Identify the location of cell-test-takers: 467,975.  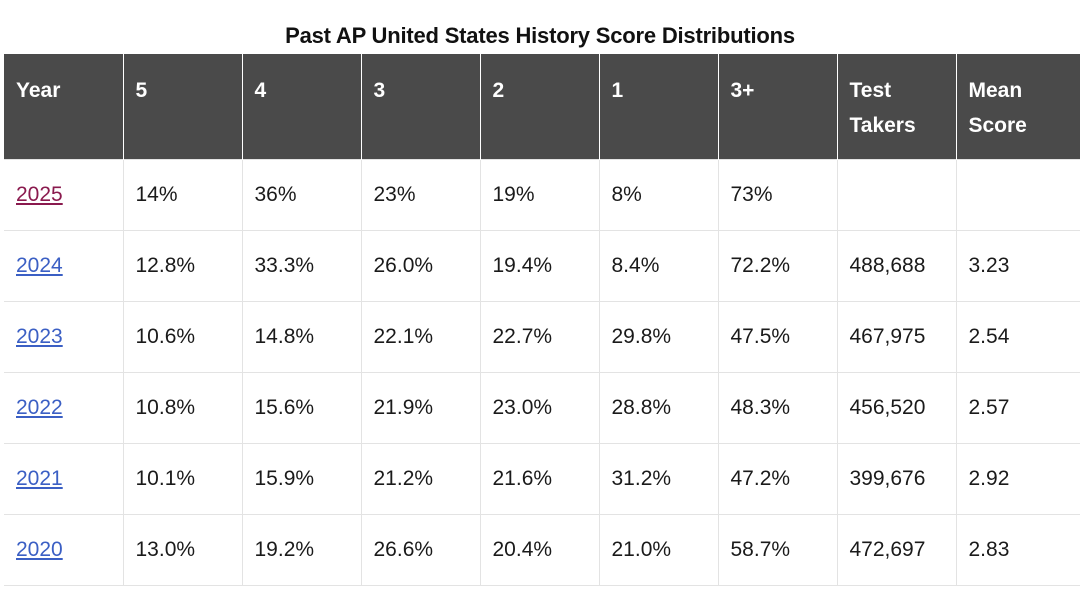
(896, 337).